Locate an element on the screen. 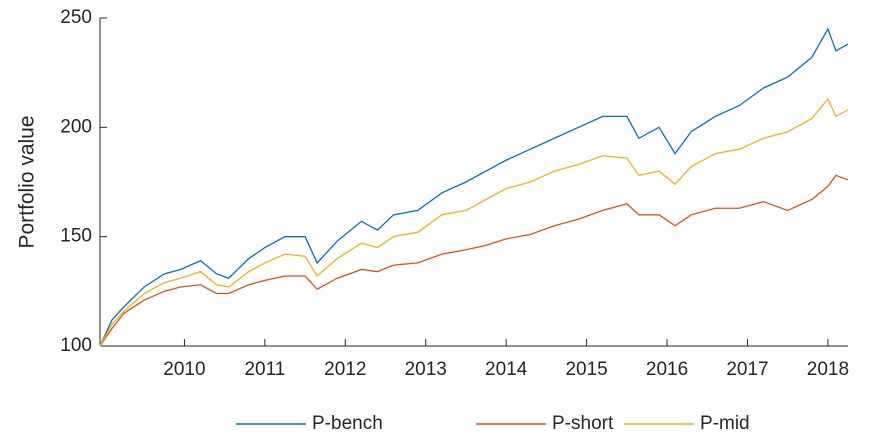 This screenshot has width=880, height=447. x-tick-label: 2011 is located at coordinates (264, 369).